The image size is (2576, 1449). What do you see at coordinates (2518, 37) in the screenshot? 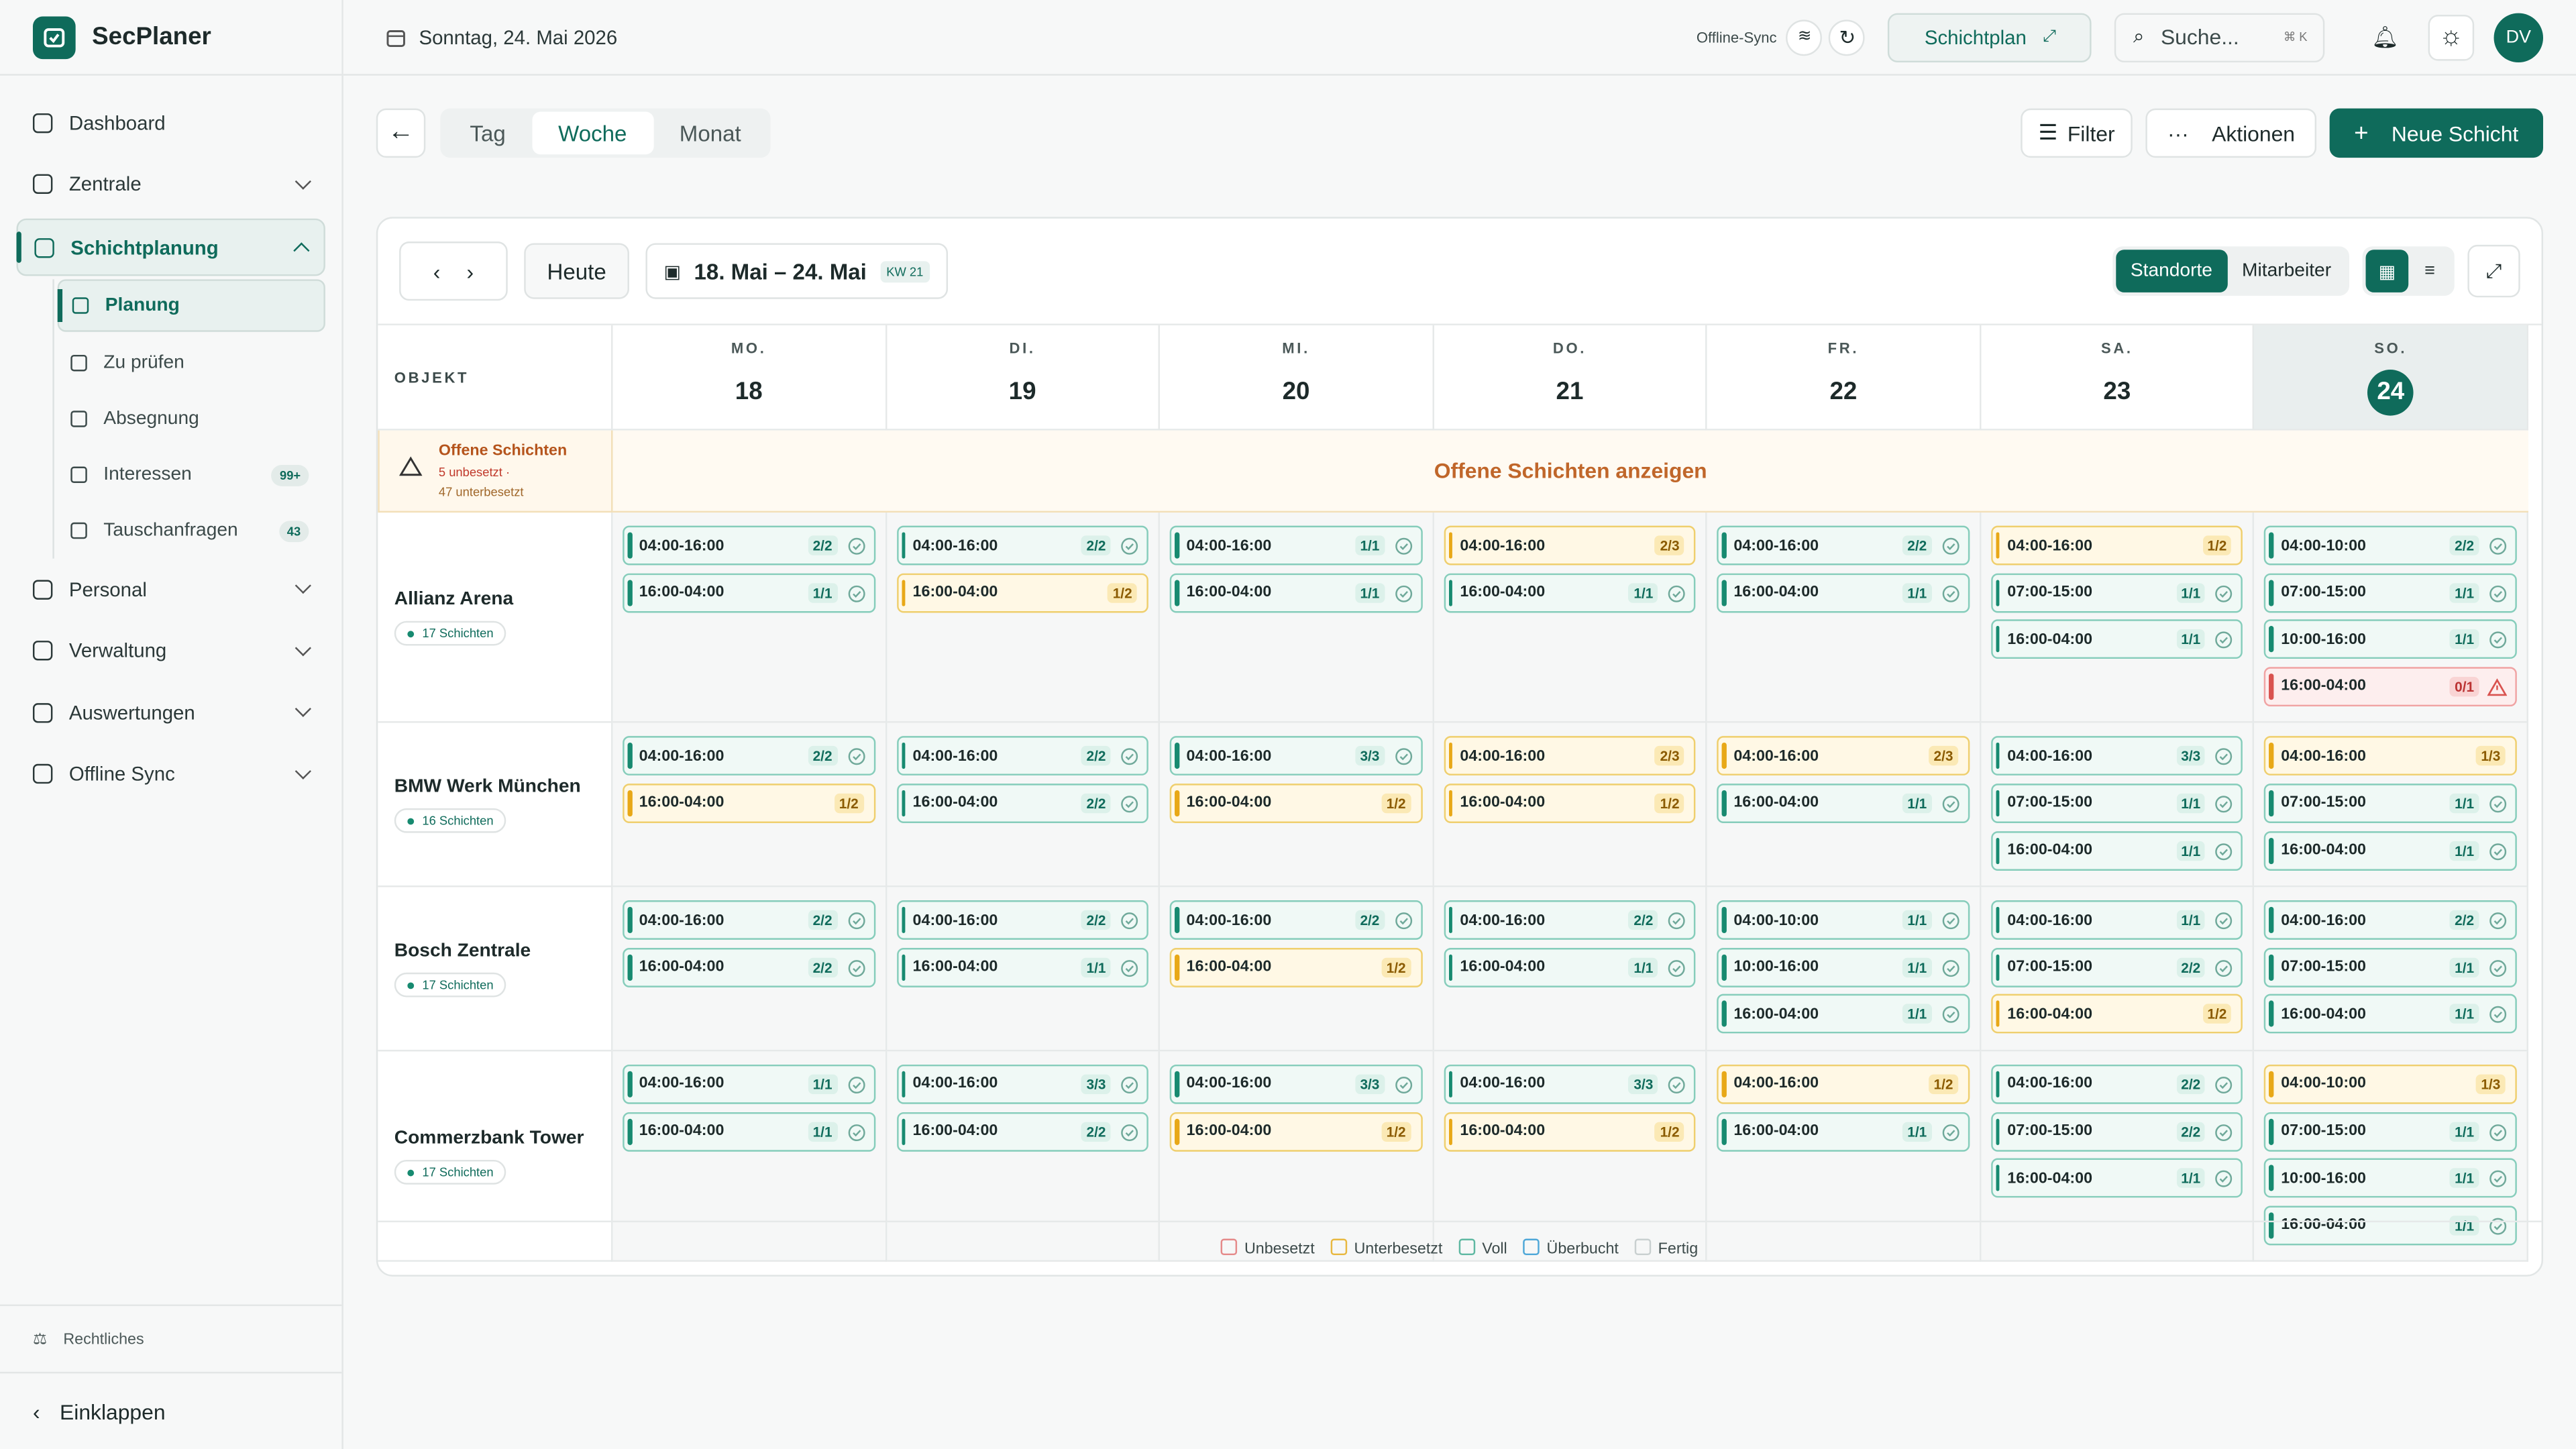
I see `avatar: DV` at bounding box center [2518, 37].